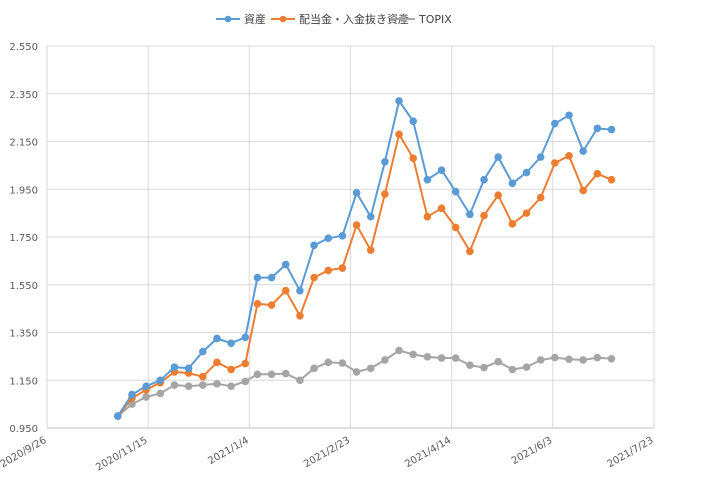 The image size is (716, 483). I want to click on legend-item: TOPIX, so click(421, 19).